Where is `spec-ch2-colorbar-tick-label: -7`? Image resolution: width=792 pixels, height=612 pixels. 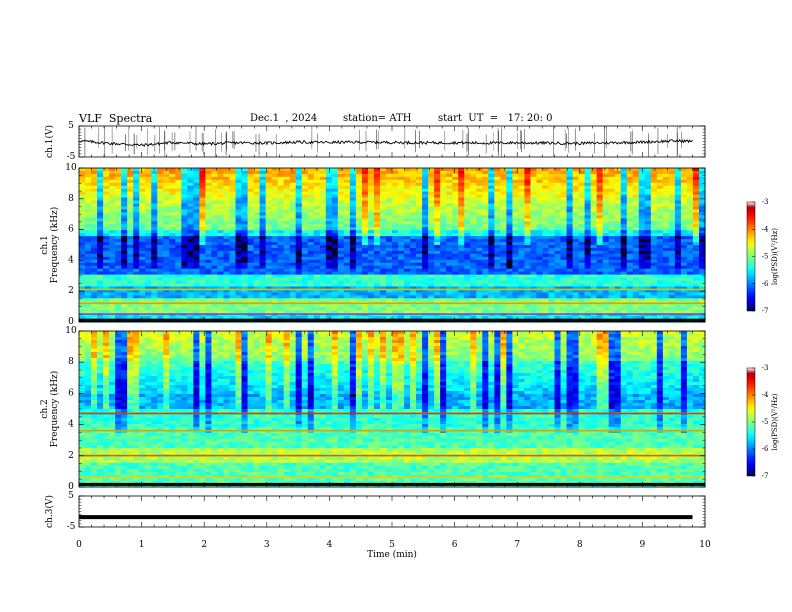
spec-ch2-colorbar-tick-label: -7 is located at coordinates (765, 476).